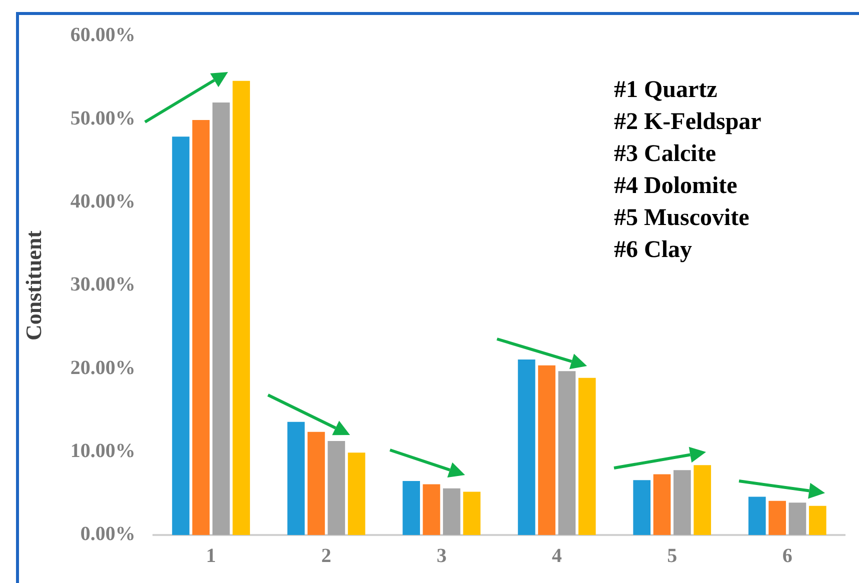 This screenshot has height=583, width=859. I want to click on x-tick-label: 6, so click(787, 556).